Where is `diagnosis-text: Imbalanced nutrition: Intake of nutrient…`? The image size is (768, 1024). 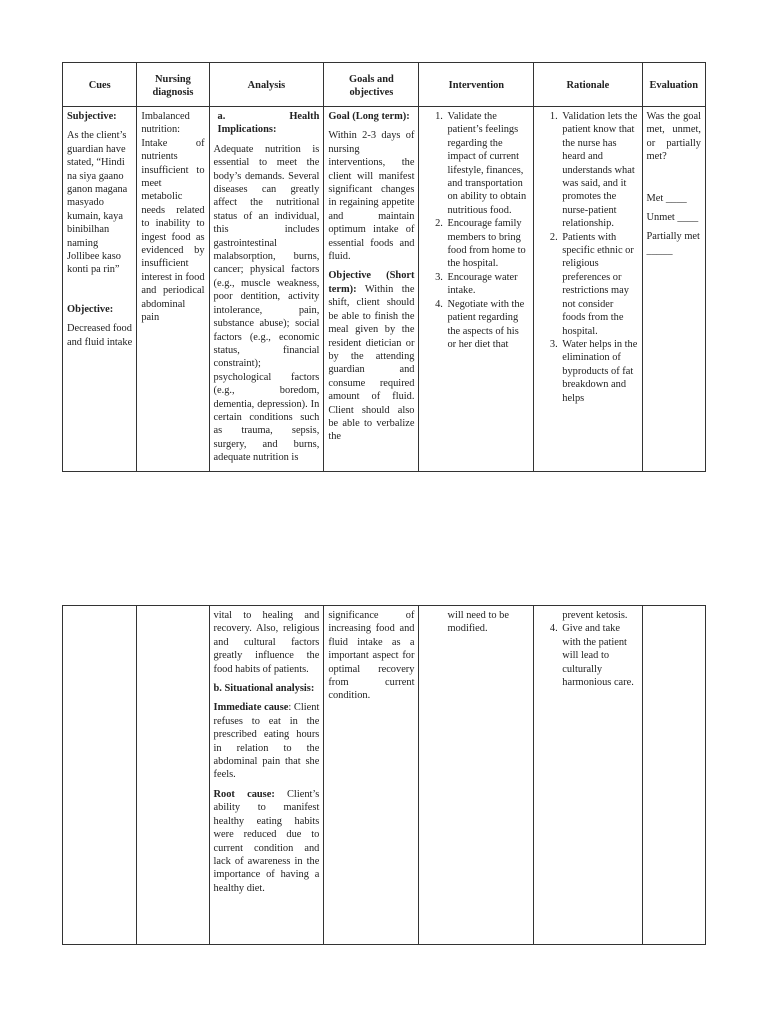 diagnosis-text: Imbalanced nutrition: Intake of nutrient… is located at coordinates (173, 217).